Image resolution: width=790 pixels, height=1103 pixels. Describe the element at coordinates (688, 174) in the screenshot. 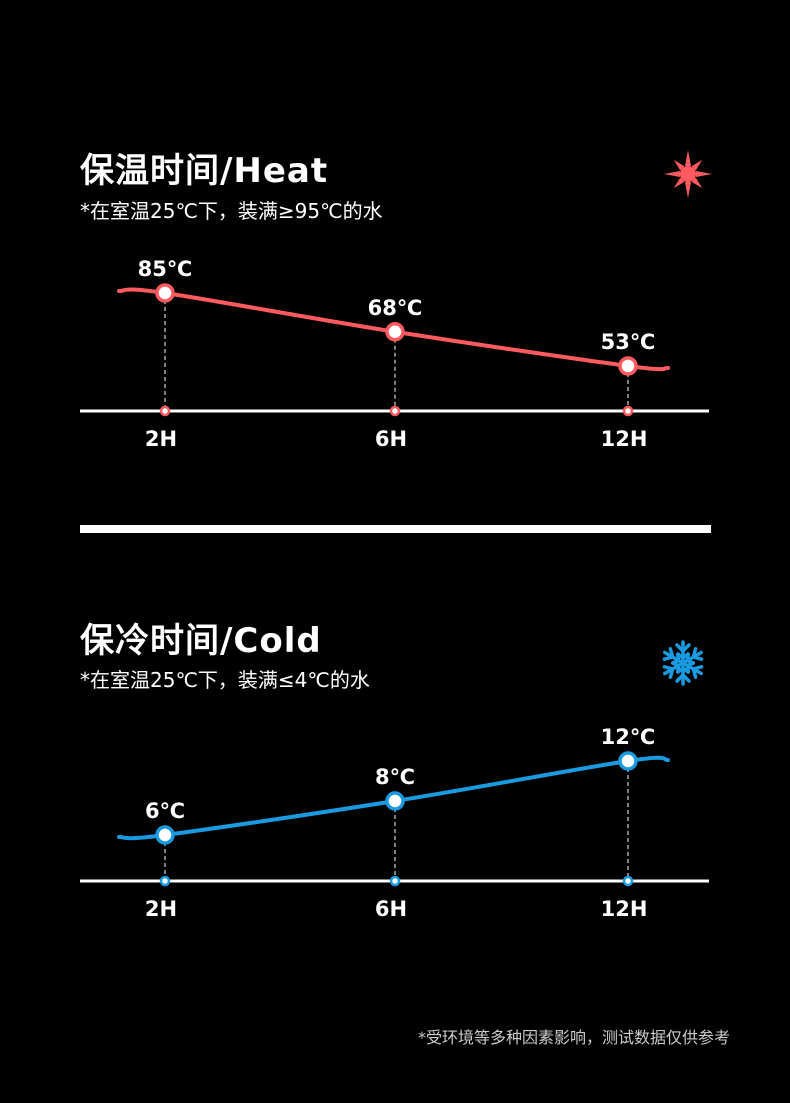

I see `sun-icon` at that location.